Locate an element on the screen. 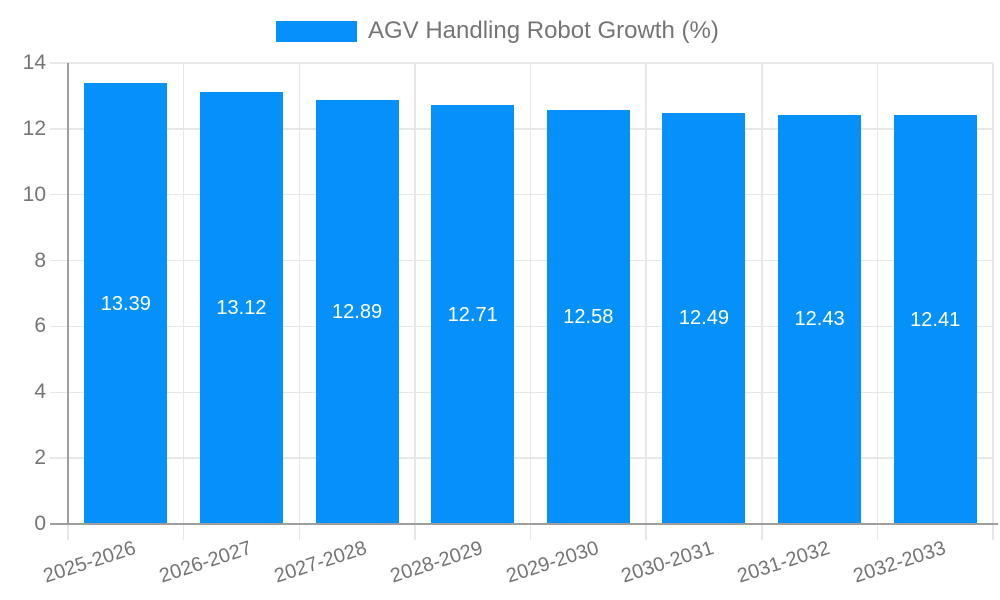  bar-value-label: 13.39 is located at coordinates (125, 303).